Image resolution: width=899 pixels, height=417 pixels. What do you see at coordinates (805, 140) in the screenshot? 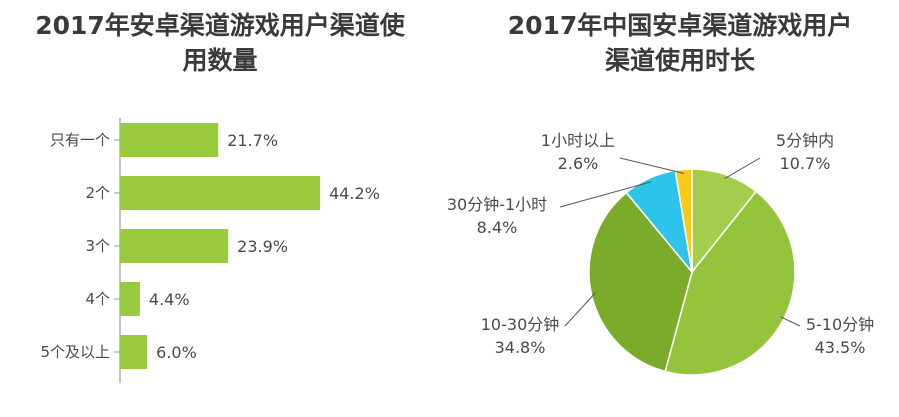
I see `pie-slice-name-label: 5分钟内` at bounding box center [805, 140].